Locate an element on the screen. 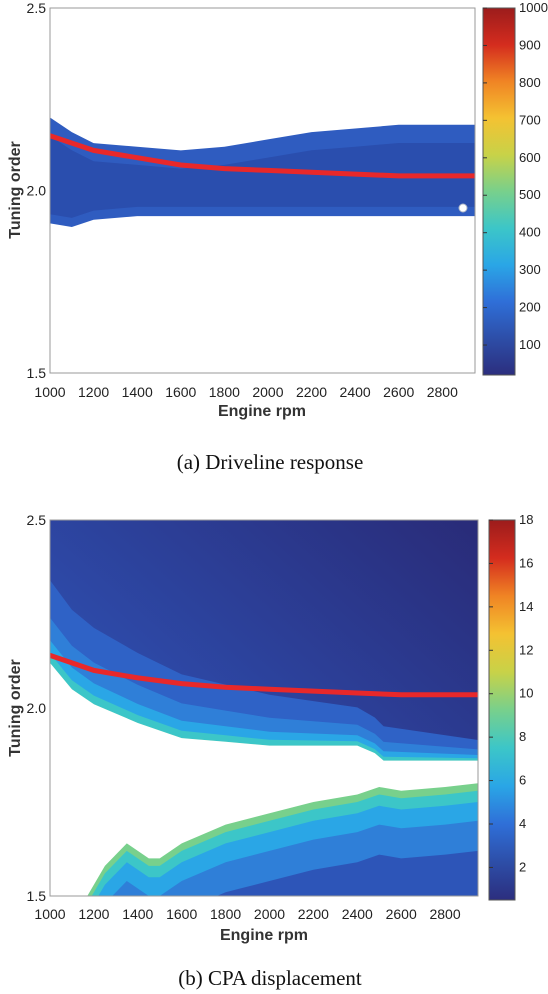  panel-b-x-tick-label: 1200 is located at coordinates (93, 914).